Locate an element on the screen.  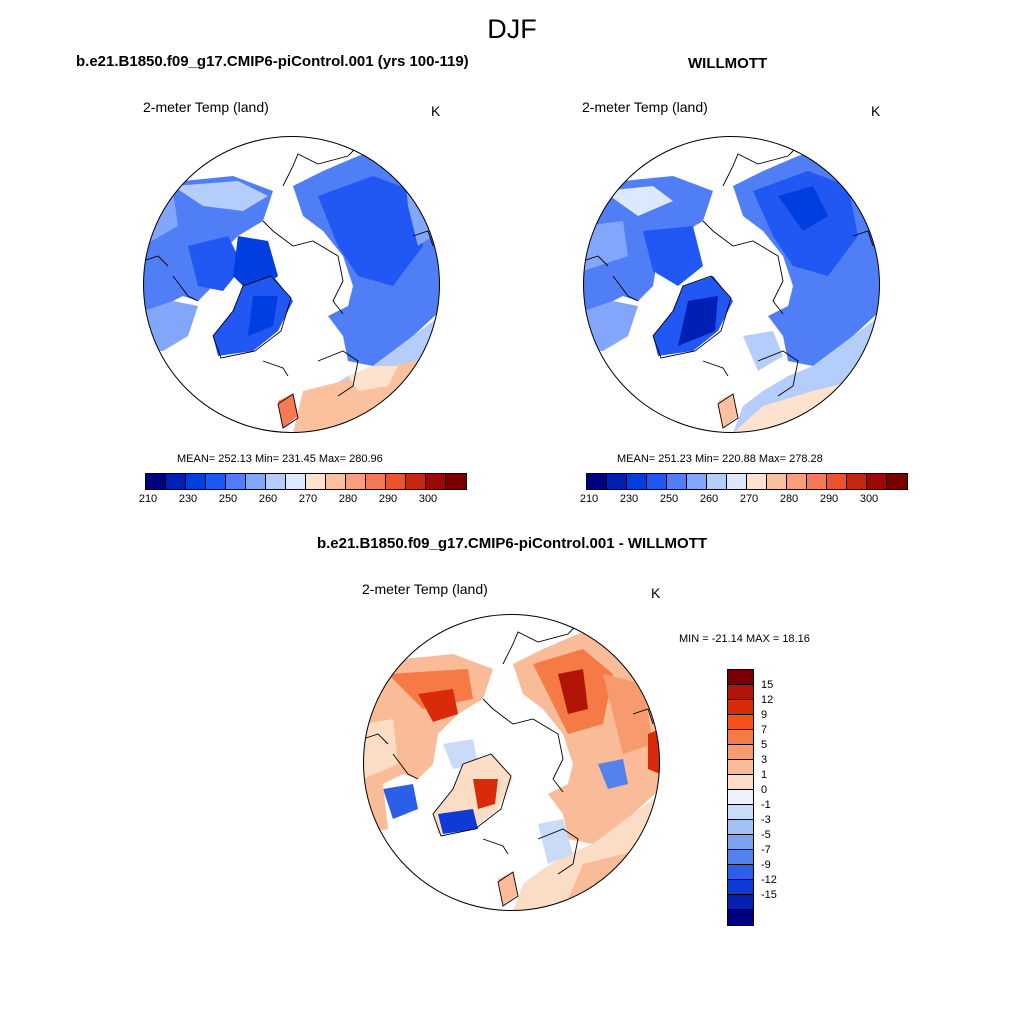
diff-colorbar-tick-label: -9 is located at coordinates (766, 865).